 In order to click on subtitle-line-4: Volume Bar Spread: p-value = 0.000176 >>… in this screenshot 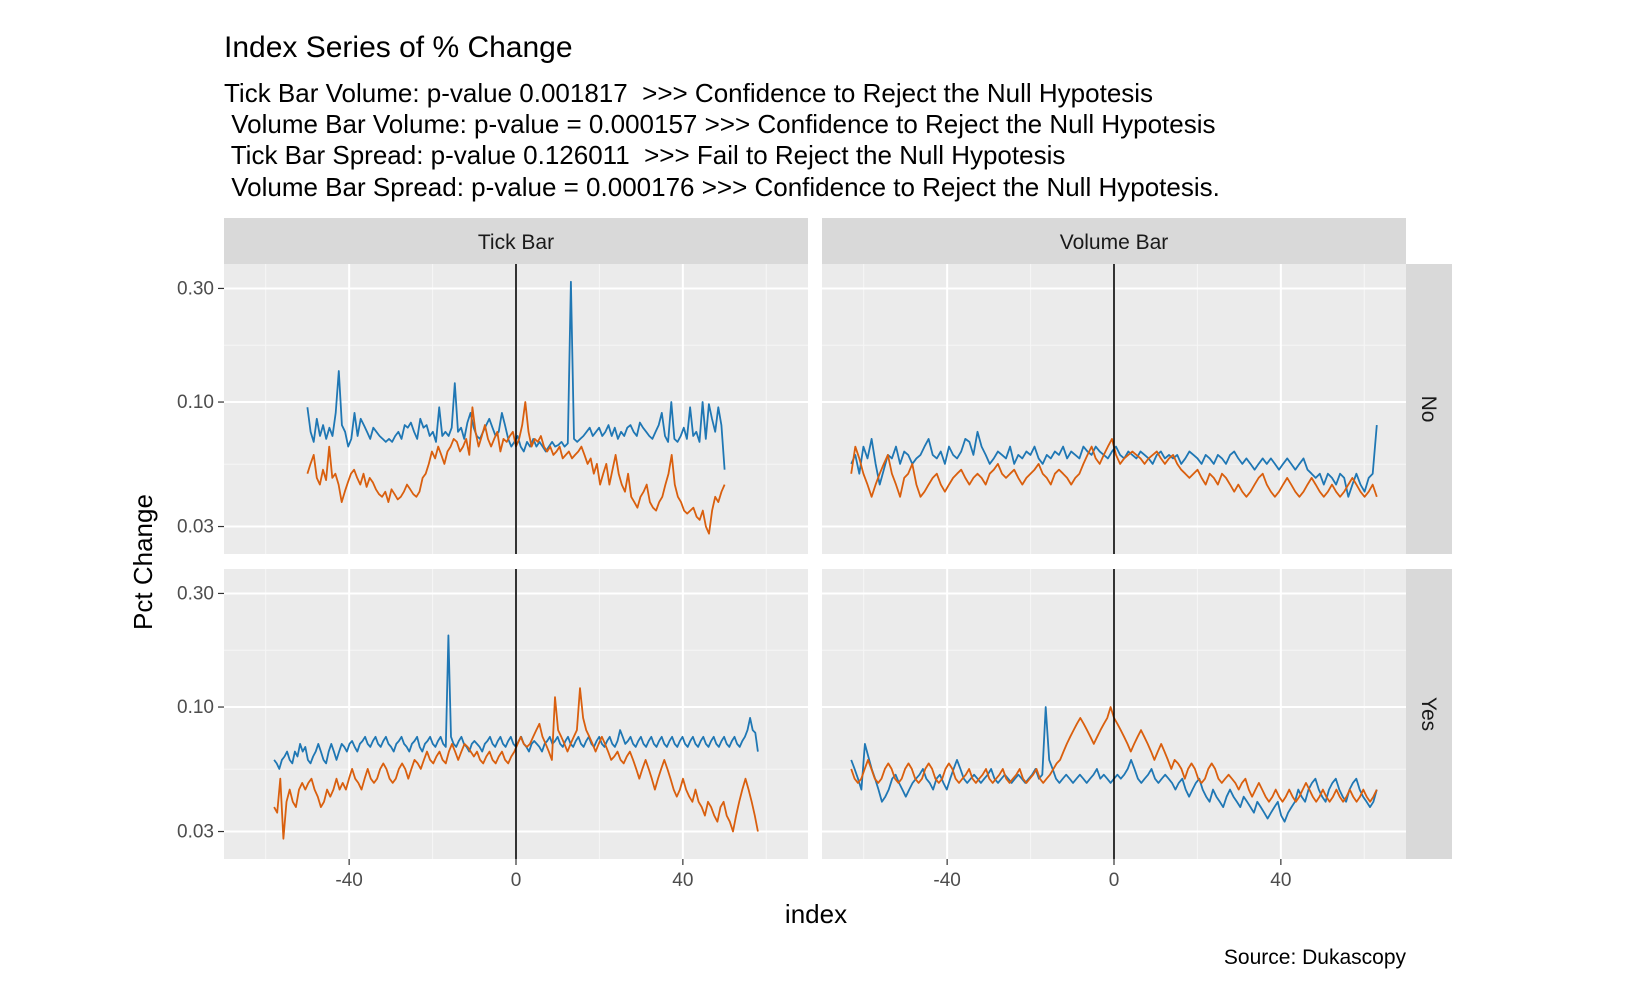, I will do `click(722, 187)`.